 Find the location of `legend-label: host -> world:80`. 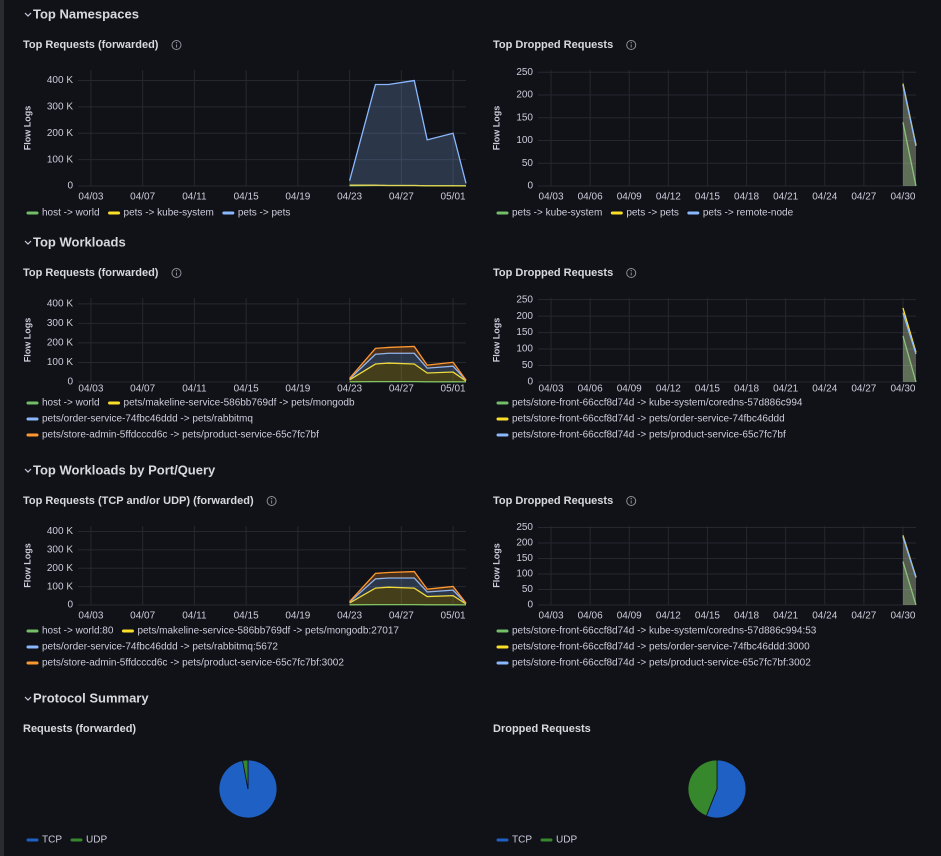

legend-label: host -> world:80 is located at coordinates (78, 631).